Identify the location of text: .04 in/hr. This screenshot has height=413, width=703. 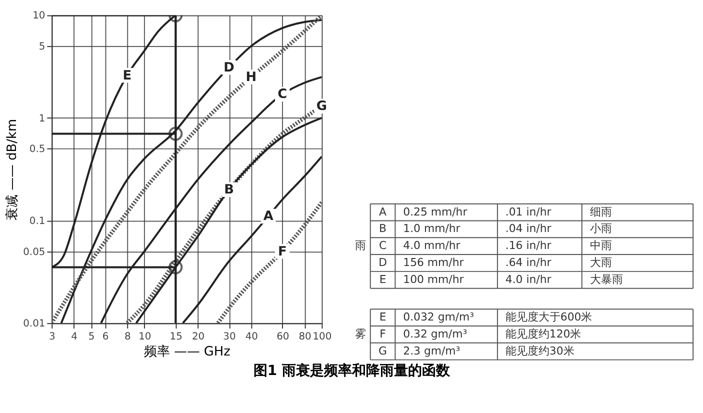
(528, 229).